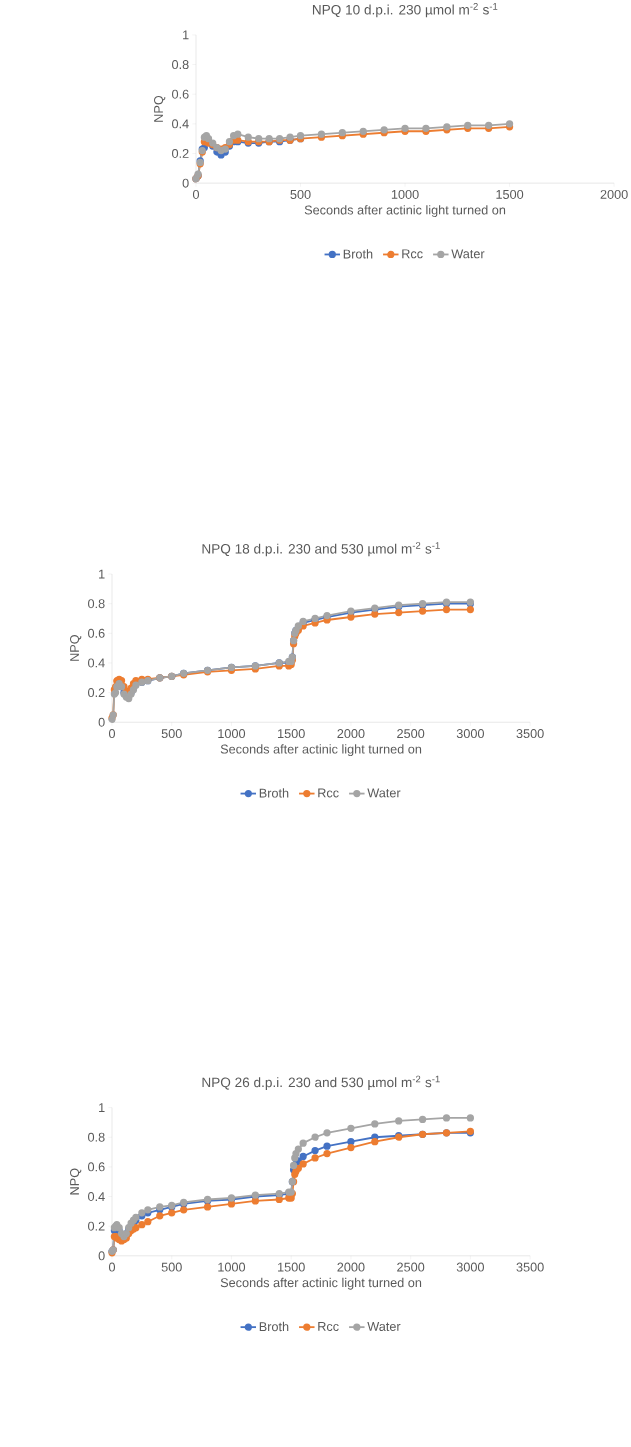 The width and height of the screenshot is (631, 1447). I want to click on chart-title: NPQ 26 d.p.i. 230 and 530 µmol m$^{-2}$ s$^{-1}$, so click(321, 1082).